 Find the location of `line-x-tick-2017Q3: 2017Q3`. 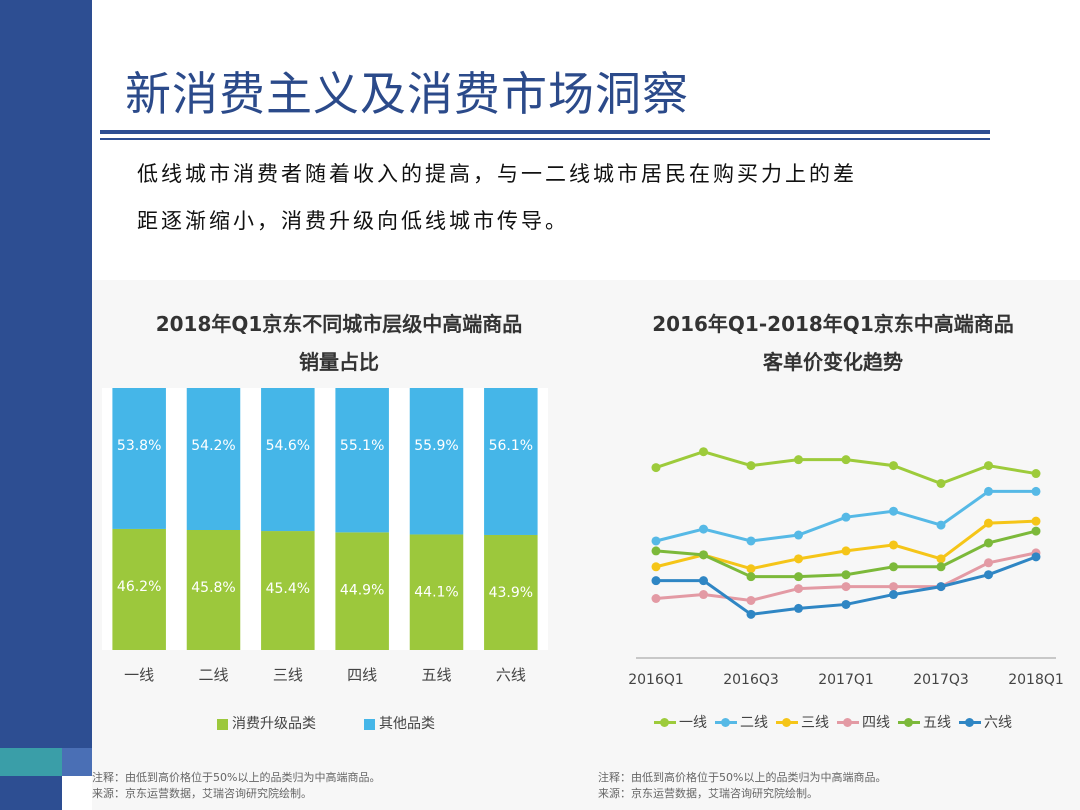

line-x-tick-2017Q3: 2017Q3 is located at coordinates (941, 680).